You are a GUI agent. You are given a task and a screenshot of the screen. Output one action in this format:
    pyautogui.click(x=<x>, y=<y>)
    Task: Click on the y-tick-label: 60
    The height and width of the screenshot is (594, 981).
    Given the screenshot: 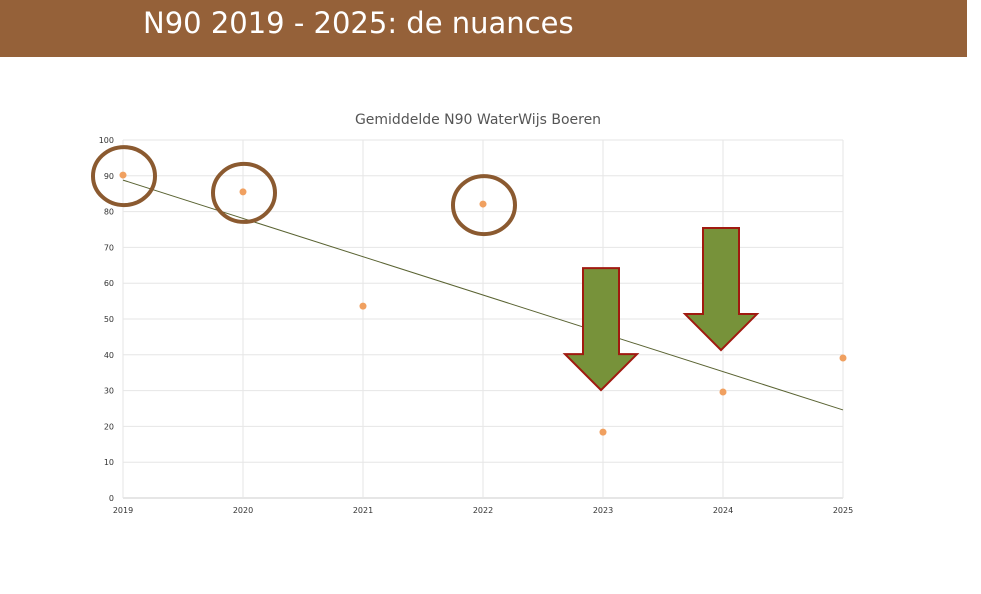 What is the action you would take?
    pyautogui.click(x=109, y=283)
    